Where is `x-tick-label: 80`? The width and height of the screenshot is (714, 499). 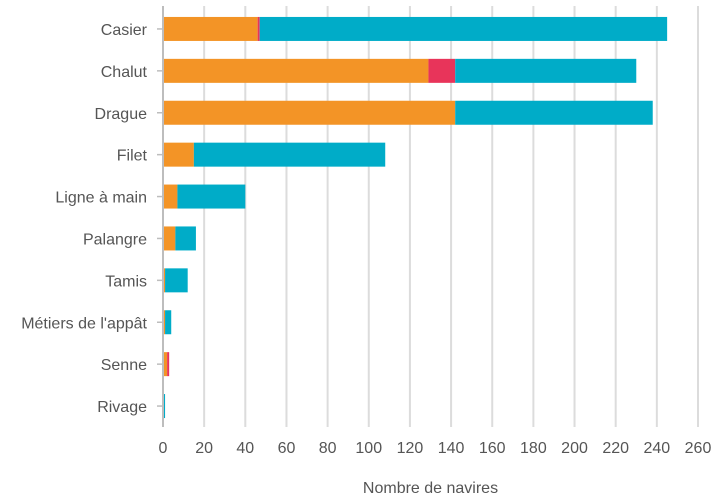
x-tick-label: 80 is located at coordinates (328, 448).